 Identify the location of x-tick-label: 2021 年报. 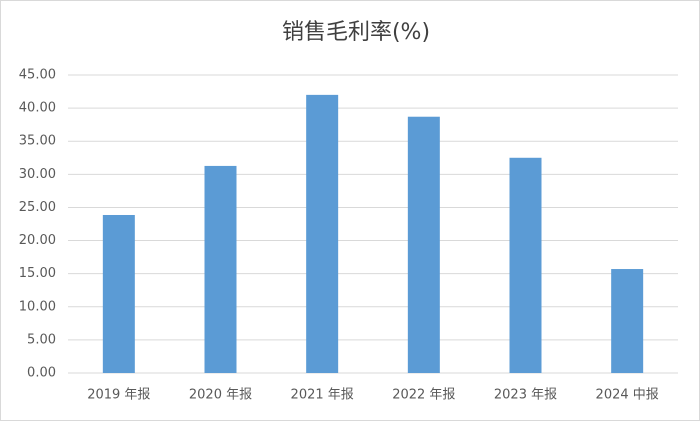
(322, 395).